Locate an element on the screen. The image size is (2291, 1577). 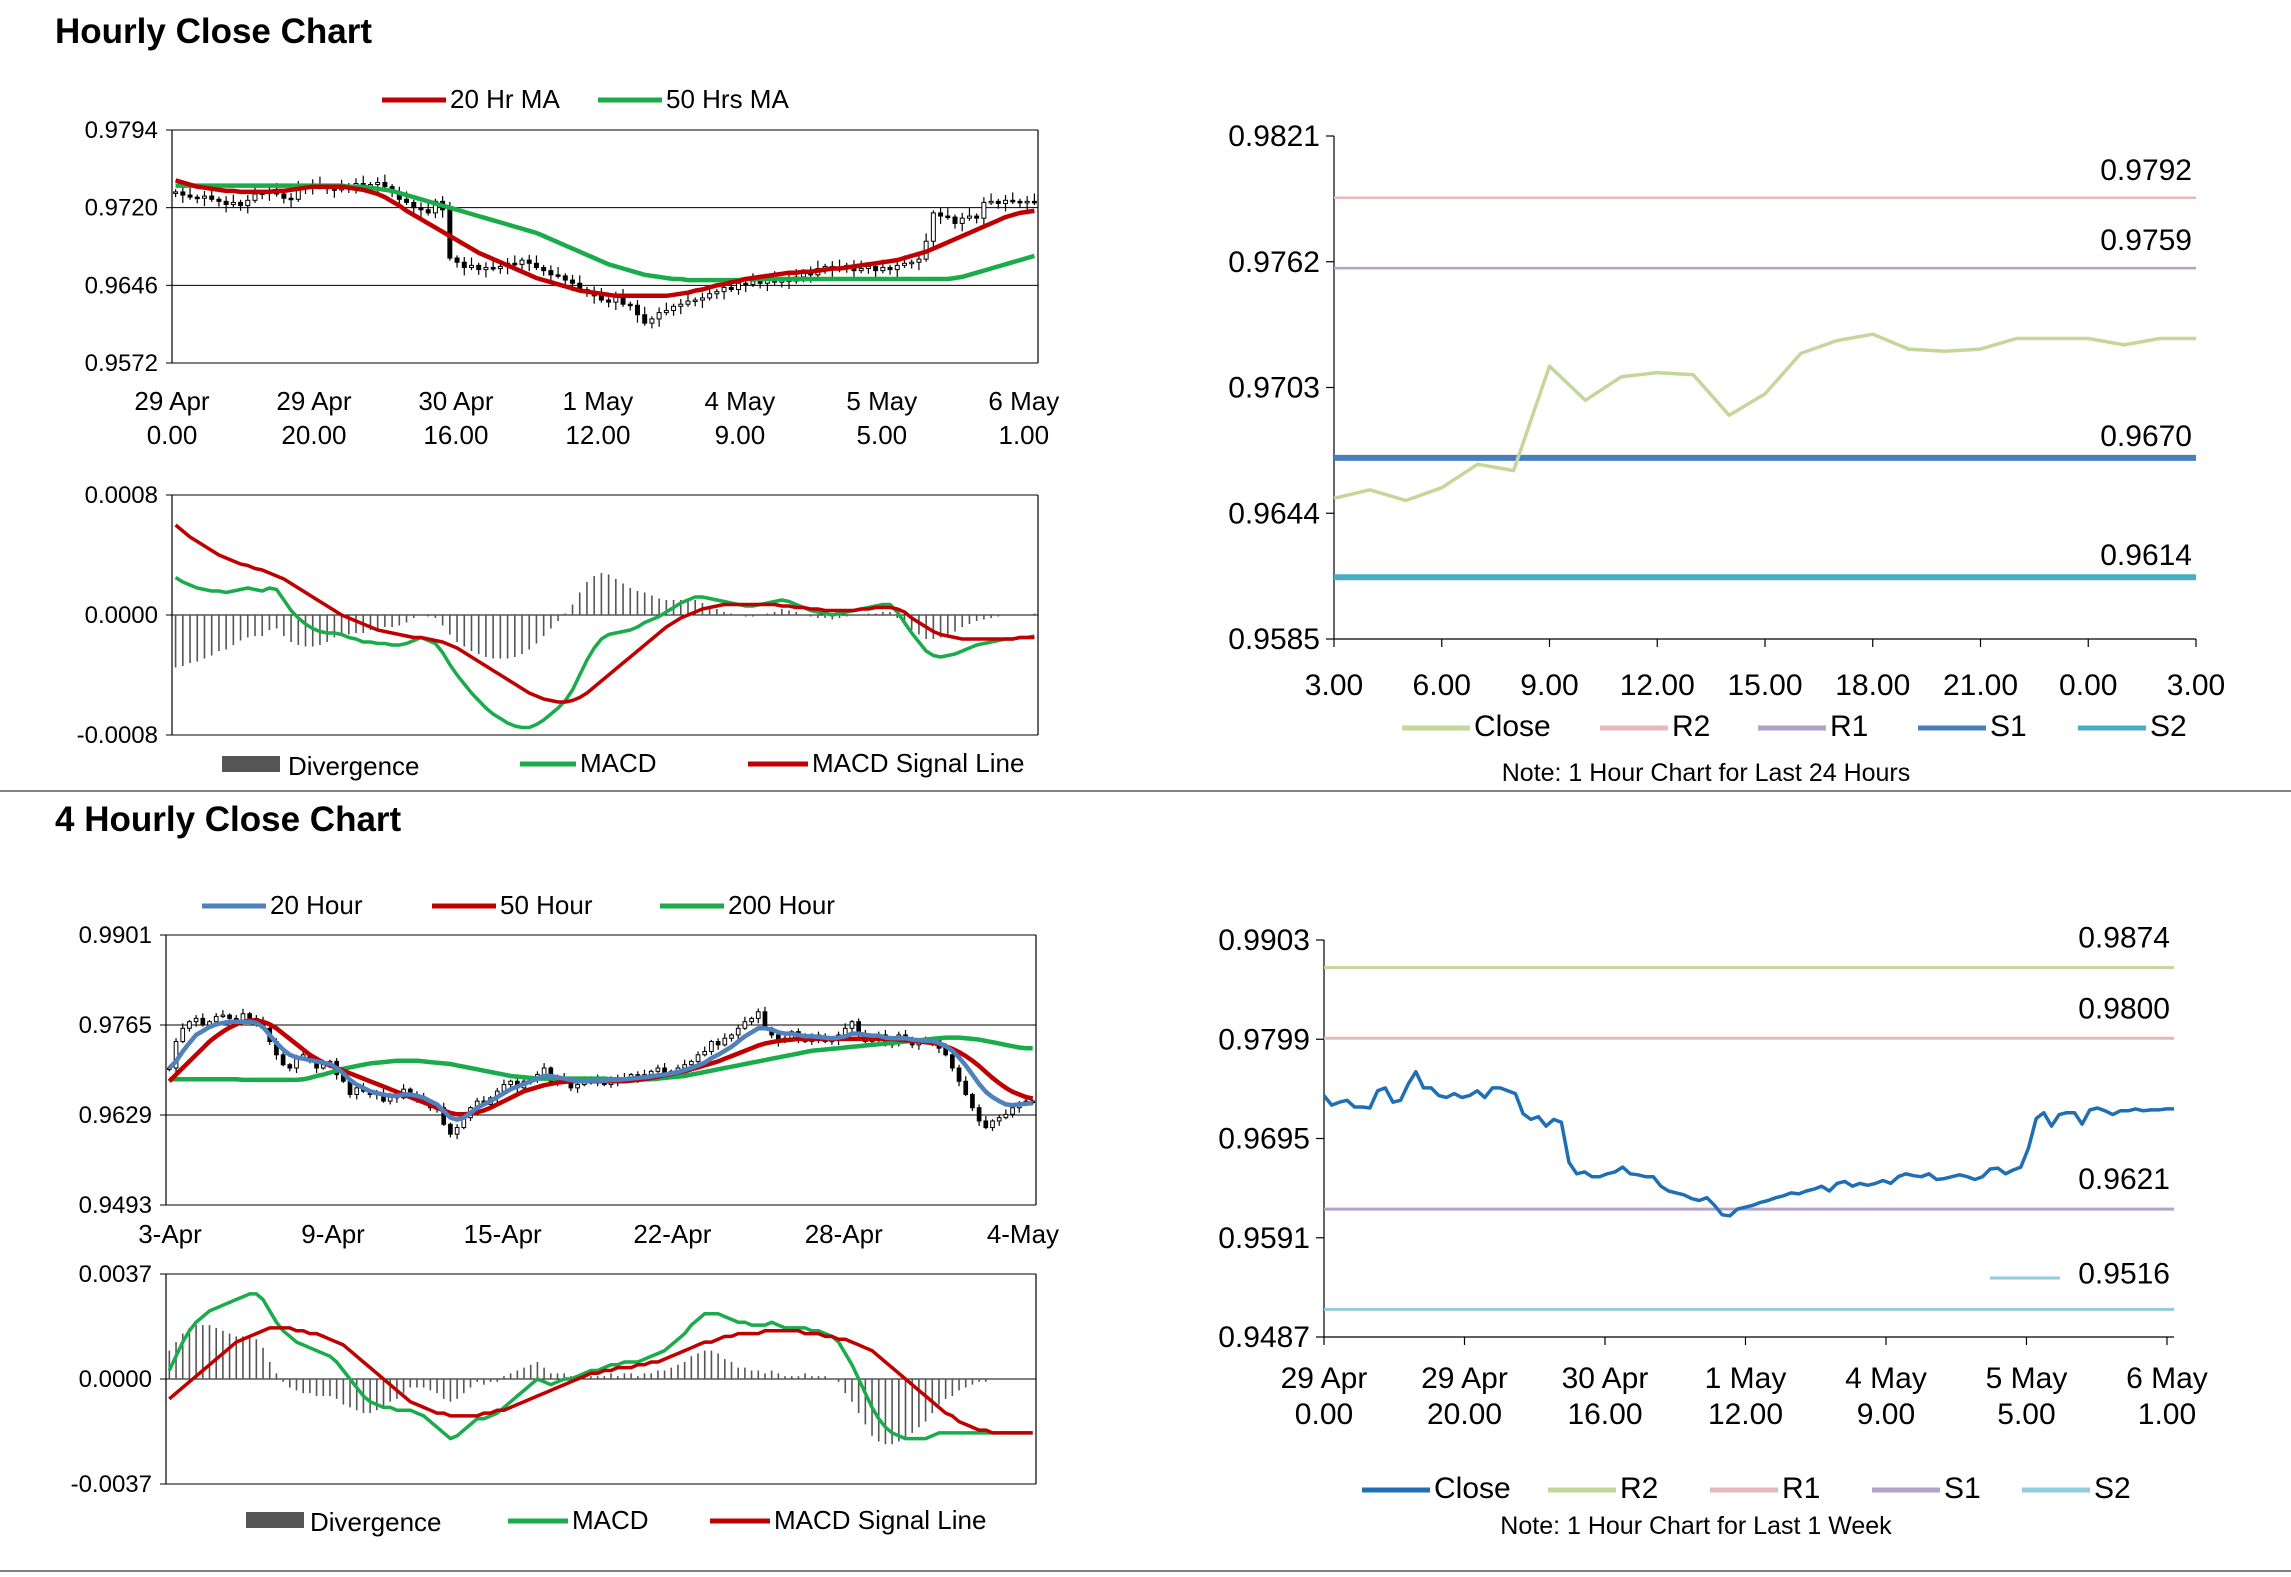
hourly-price-x-tick-label: 1.00 is located at coordinates (1023, 435).